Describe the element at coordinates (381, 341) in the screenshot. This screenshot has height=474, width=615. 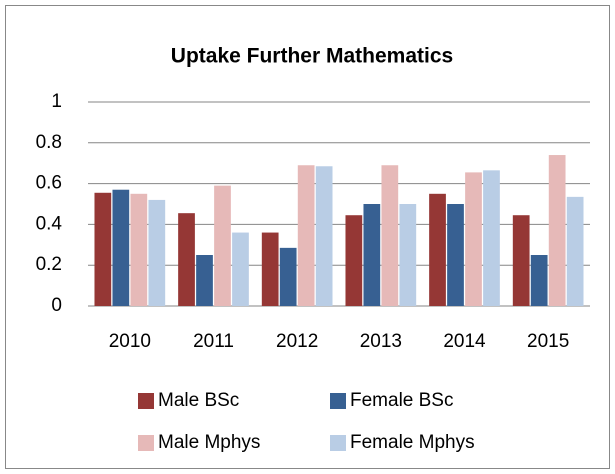
I see `x-tick-label: 2013` at that location.